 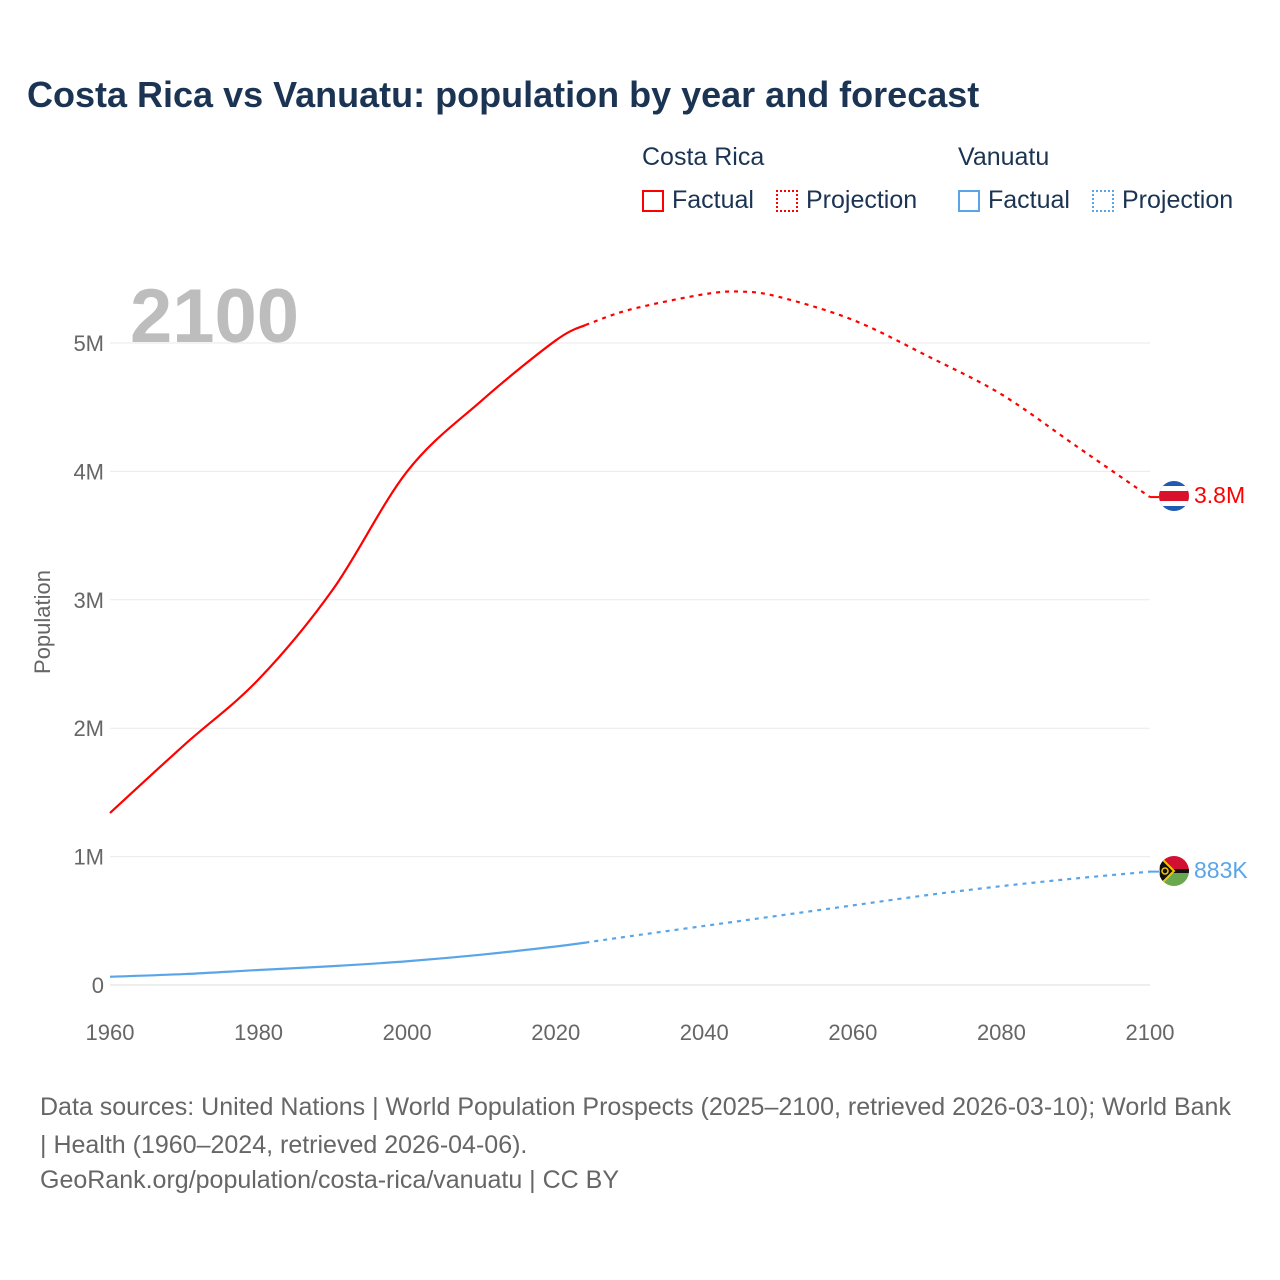 What do you see at coordinates (110, 1032) in the screenshot?
I see `x-tick-label: 1960` at bounding box center [110, 1032].